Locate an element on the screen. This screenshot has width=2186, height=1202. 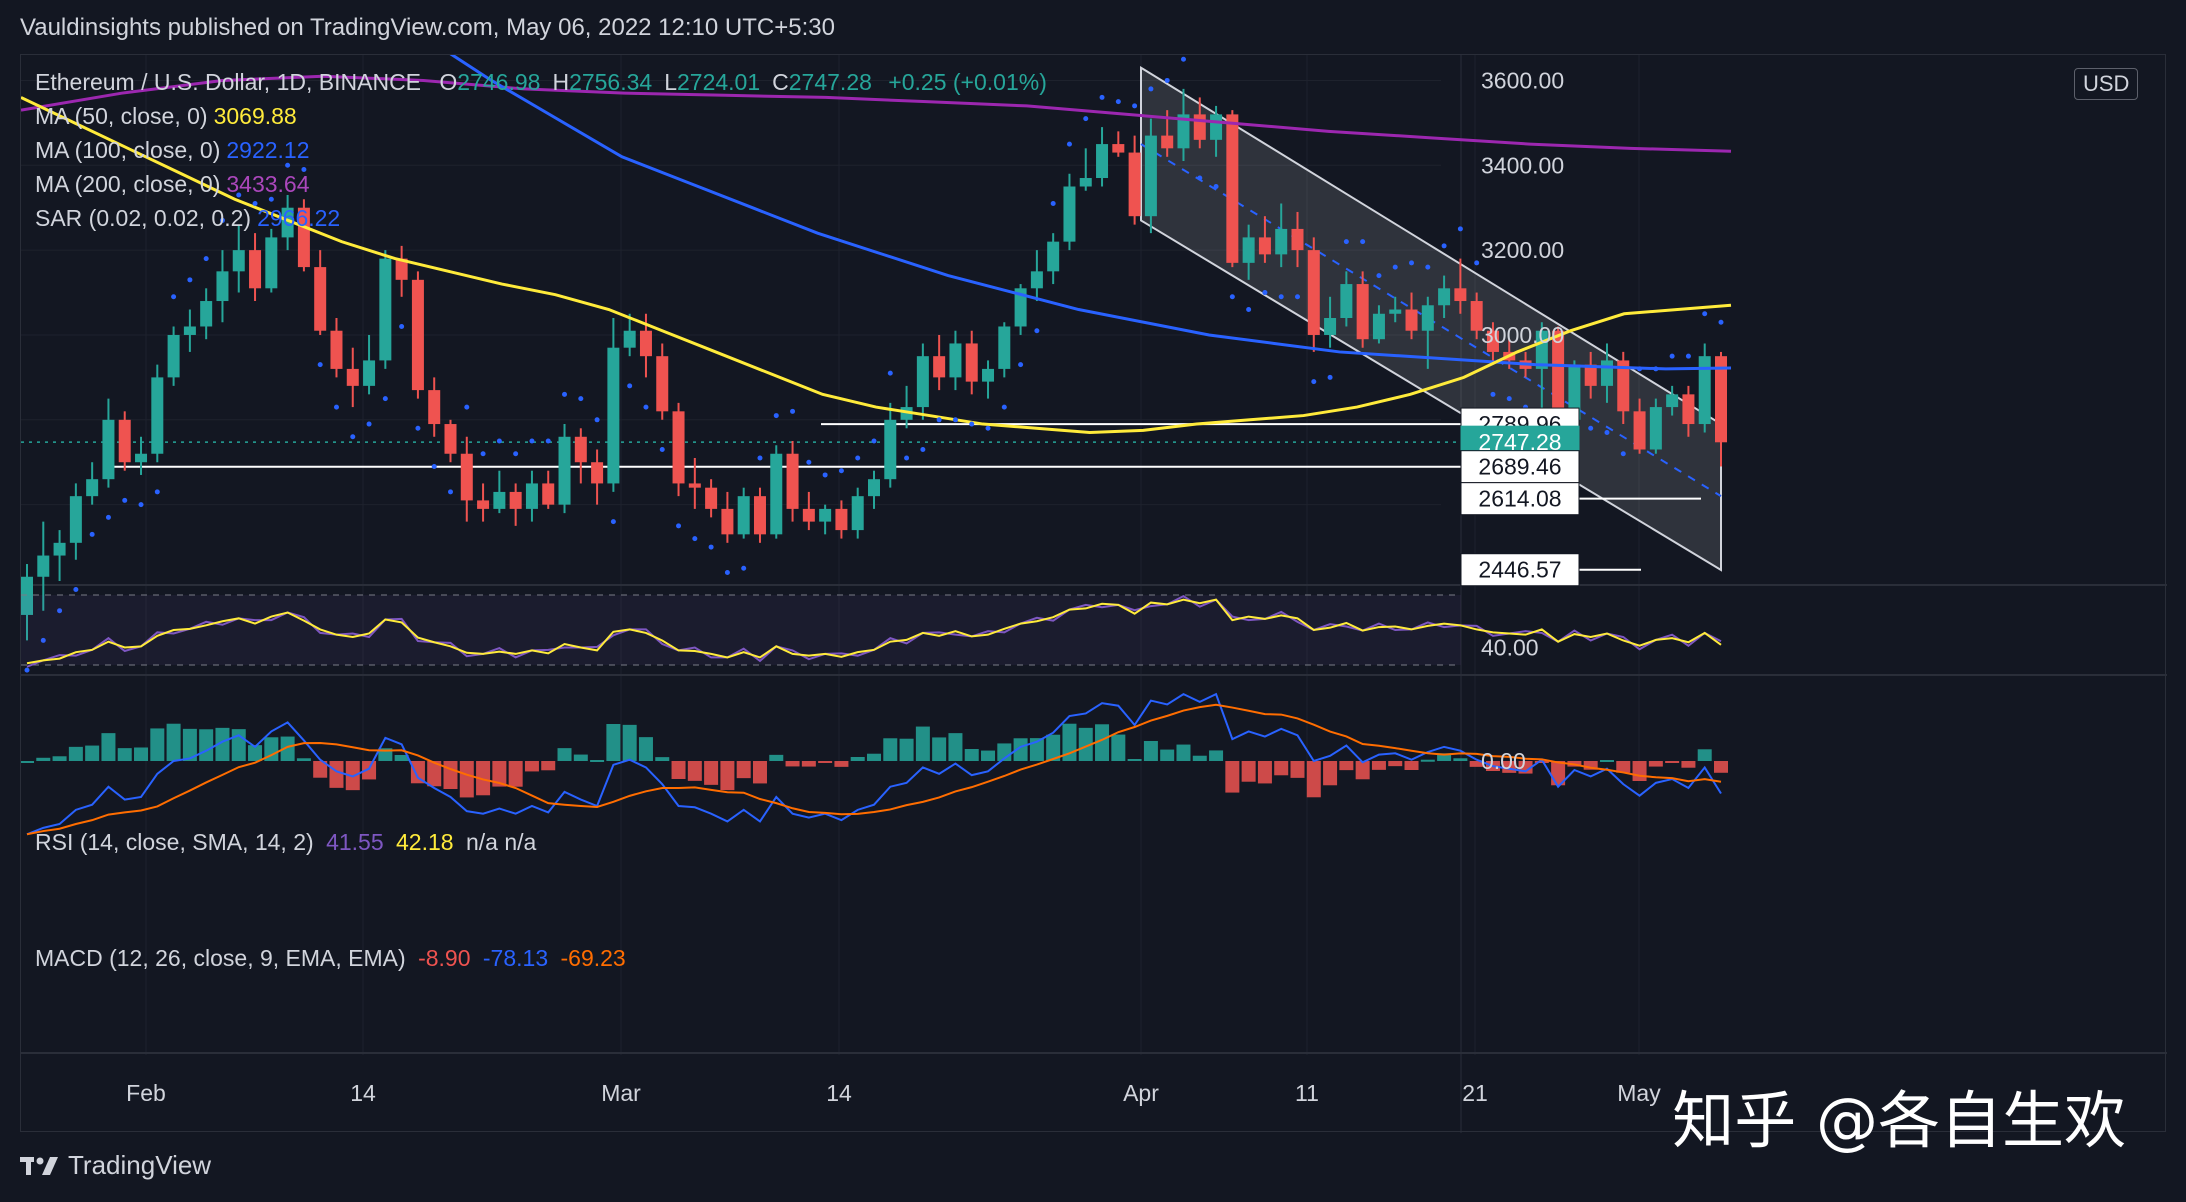
time-axis-label: 14 is located at coordinates (363, 1093).